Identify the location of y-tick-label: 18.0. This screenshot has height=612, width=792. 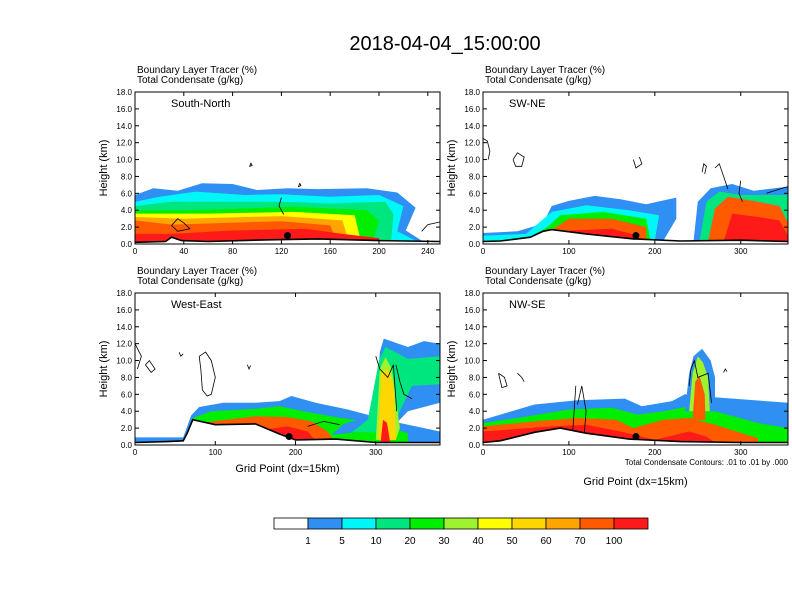
(124, 293).